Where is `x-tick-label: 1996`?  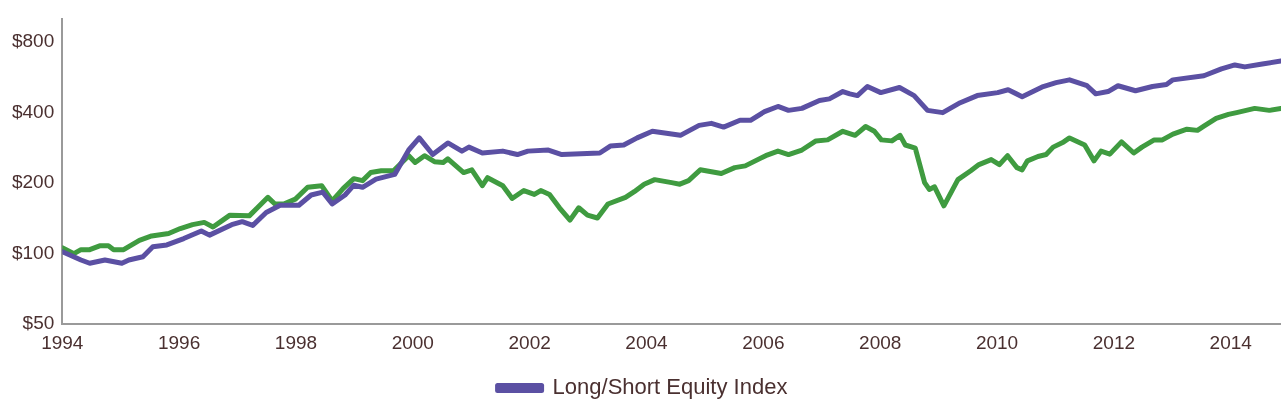 x-tick-label: 1996 is located at coordinates (179, 342).